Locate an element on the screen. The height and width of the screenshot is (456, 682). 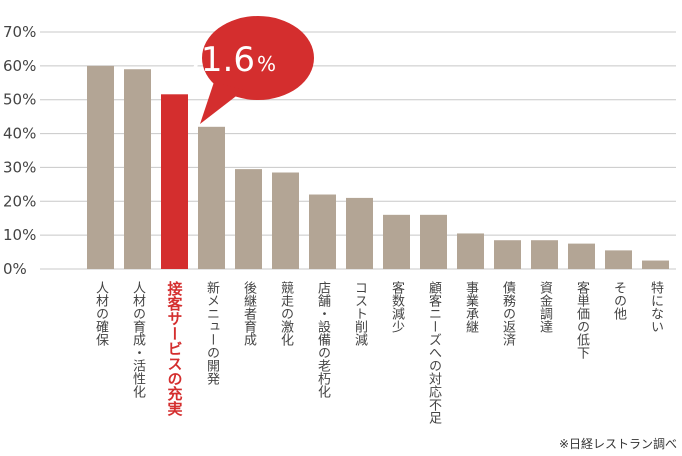
callout-tail is located at coordinates (222, 103).